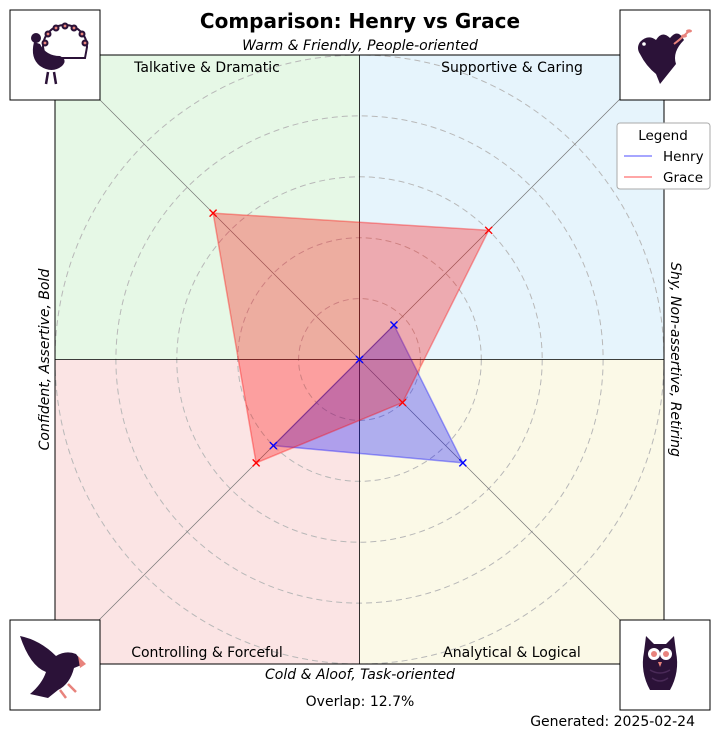  What do you see at coordinates (45, 360) in the screenshot?
I see `axis-label-left: Confident, Assertive, Bold` at bounding box center [45, 360].